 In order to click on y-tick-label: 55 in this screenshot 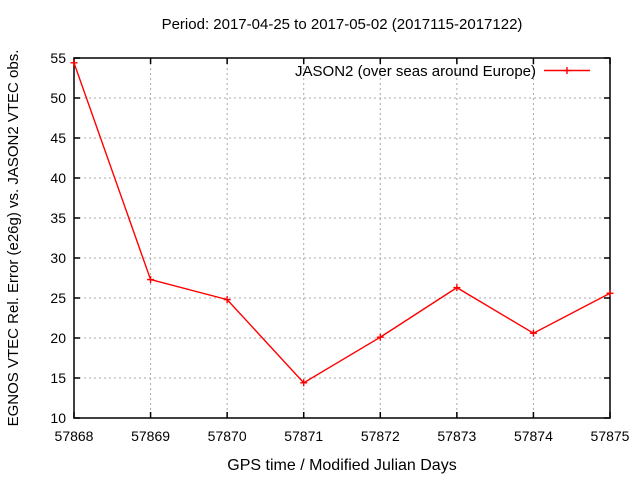, I will do `click(58, 58)`.